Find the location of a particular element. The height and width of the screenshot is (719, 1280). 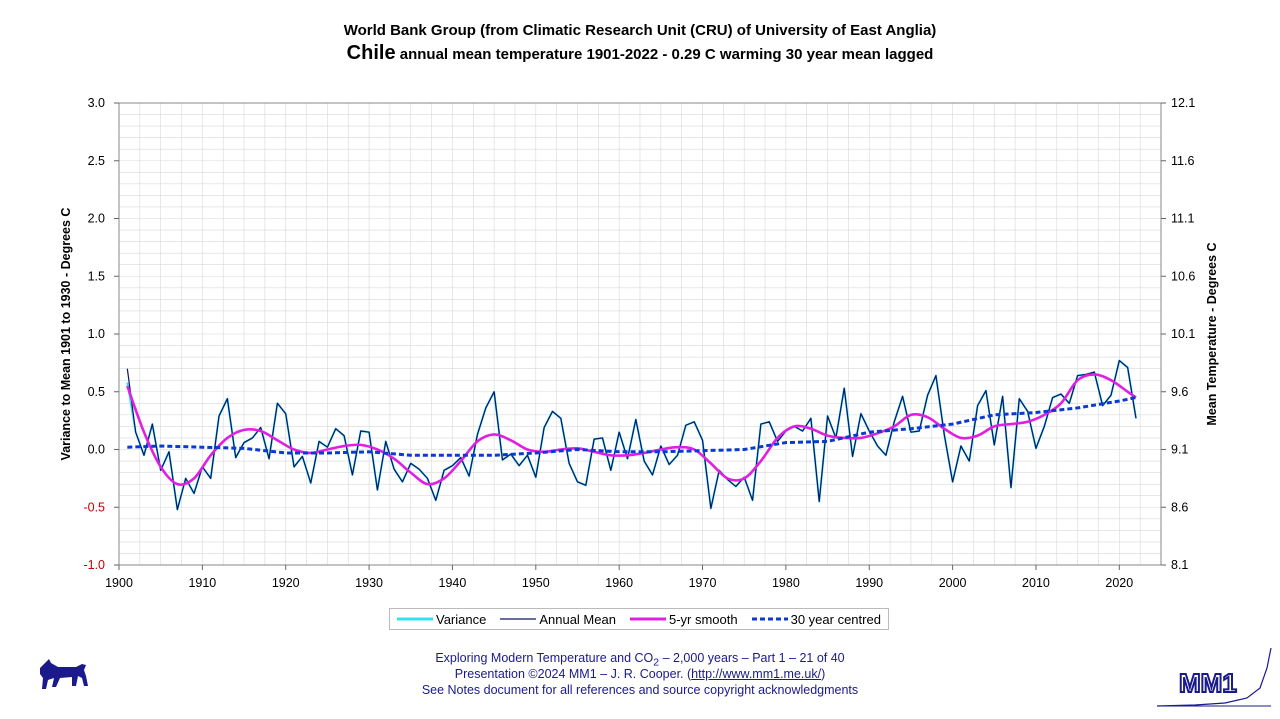

legend-label-30yr-centred: 30 year centred is located at coordinates (835, 619).